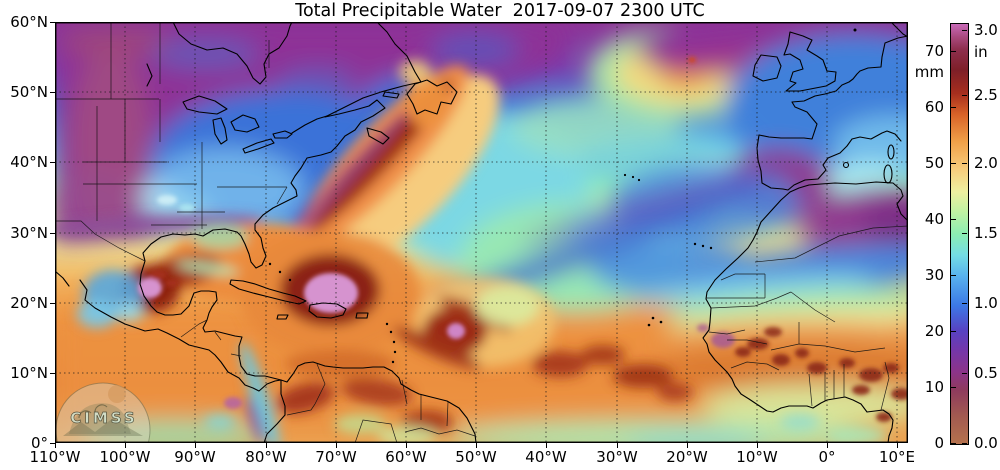 This screenshot has width=1000, height=470. I want to click on colorbar-in-label: 2.0, so click(986, 163).